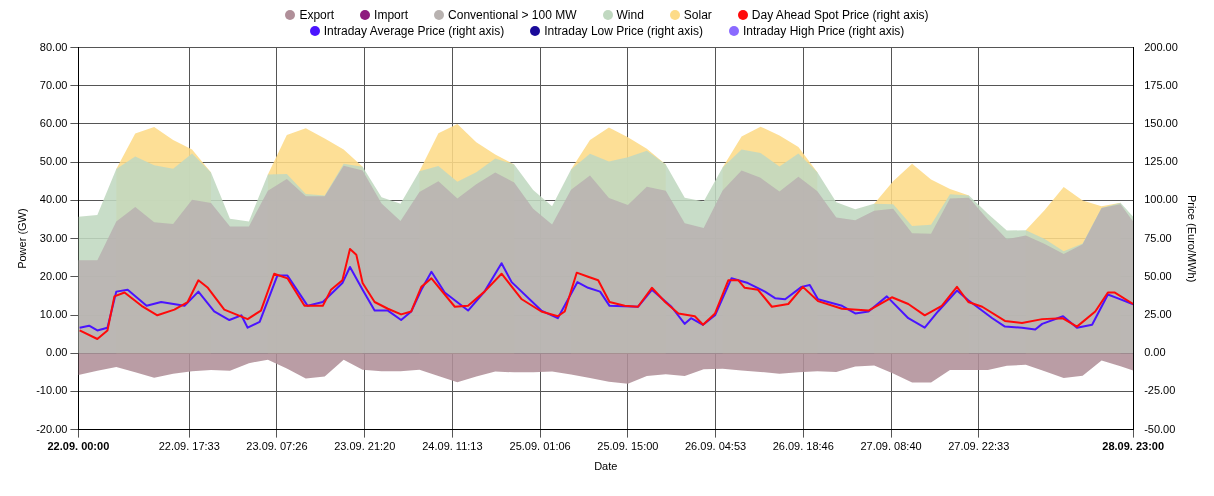  Describe the element at coordinates (53, 123) in the screenshot. I see `y-tick-label: 60.00` at that location.